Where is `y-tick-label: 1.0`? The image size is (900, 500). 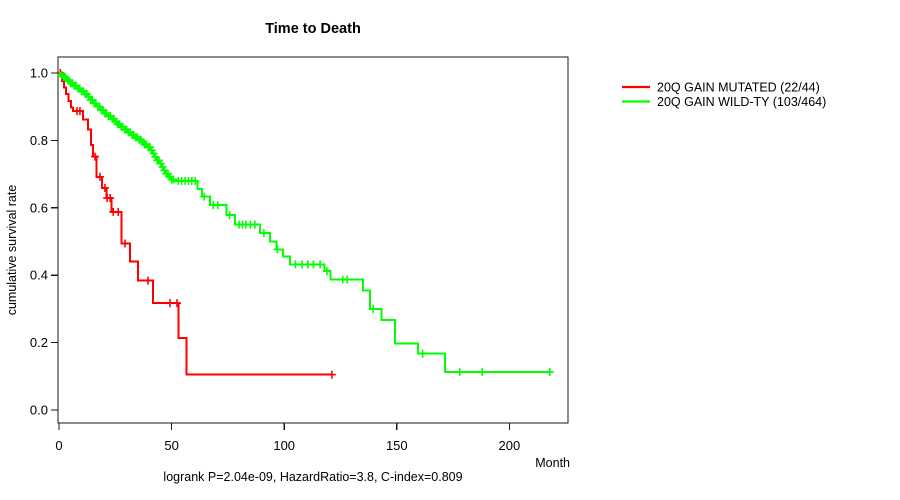
y-tick-label: 1.0 is located at coordinates (39, 73).